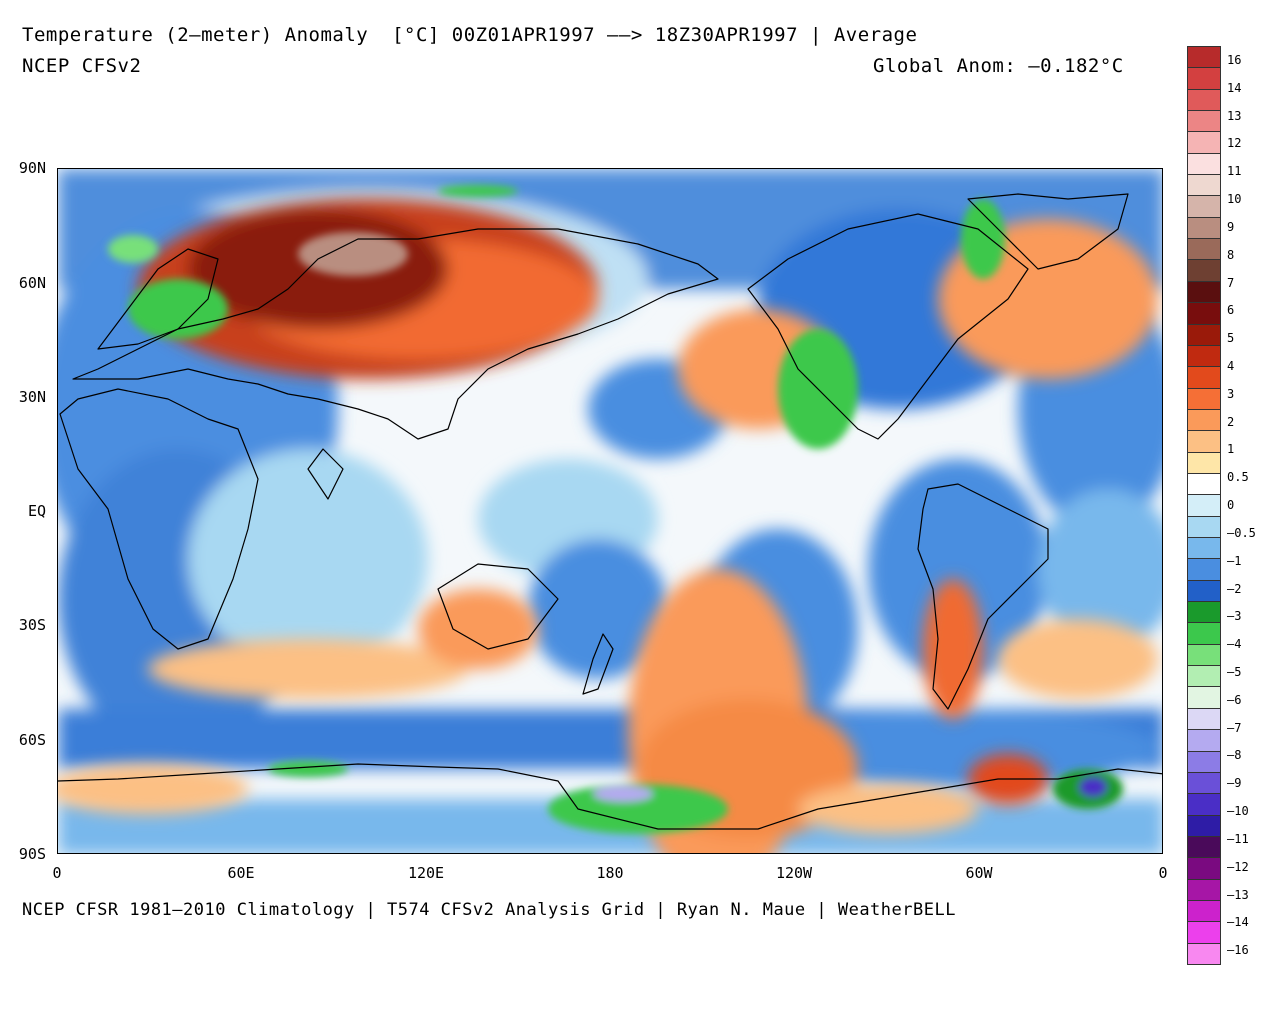  What do you see at coordinates (1241, 532) in the screenshot?
I see `colorbar-label: –0.5` at bounding box center [1241, 532].